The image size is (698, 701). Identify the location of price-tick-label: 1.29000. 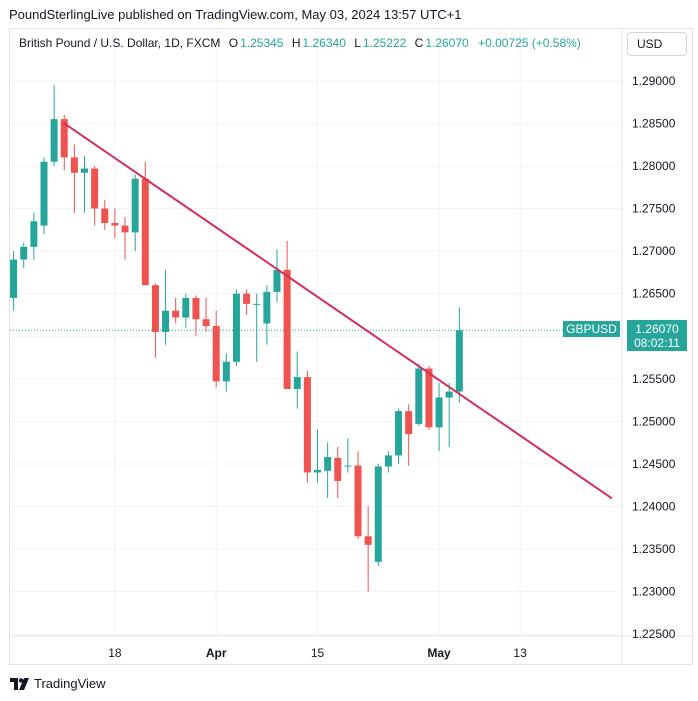
(654, 81).